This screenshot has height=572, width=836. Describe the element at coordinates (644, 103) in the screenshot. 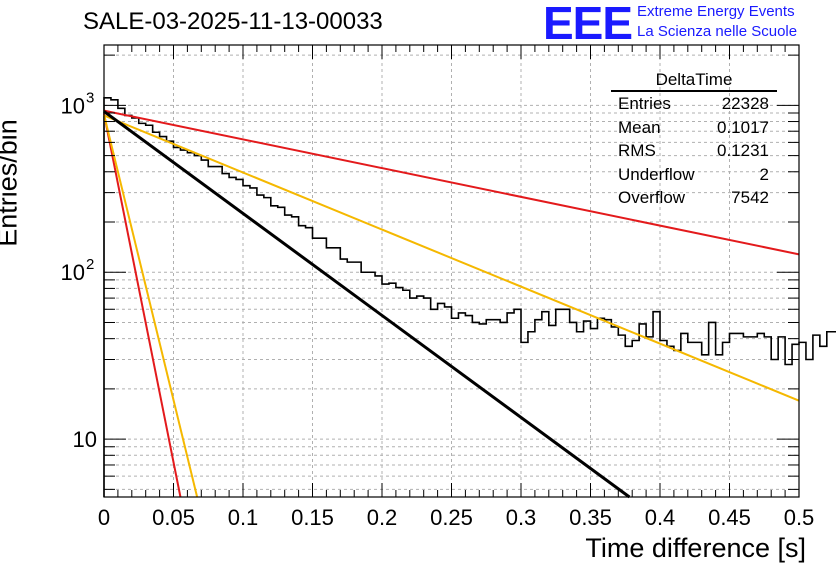

I see `stats-label: Entries` at that location.